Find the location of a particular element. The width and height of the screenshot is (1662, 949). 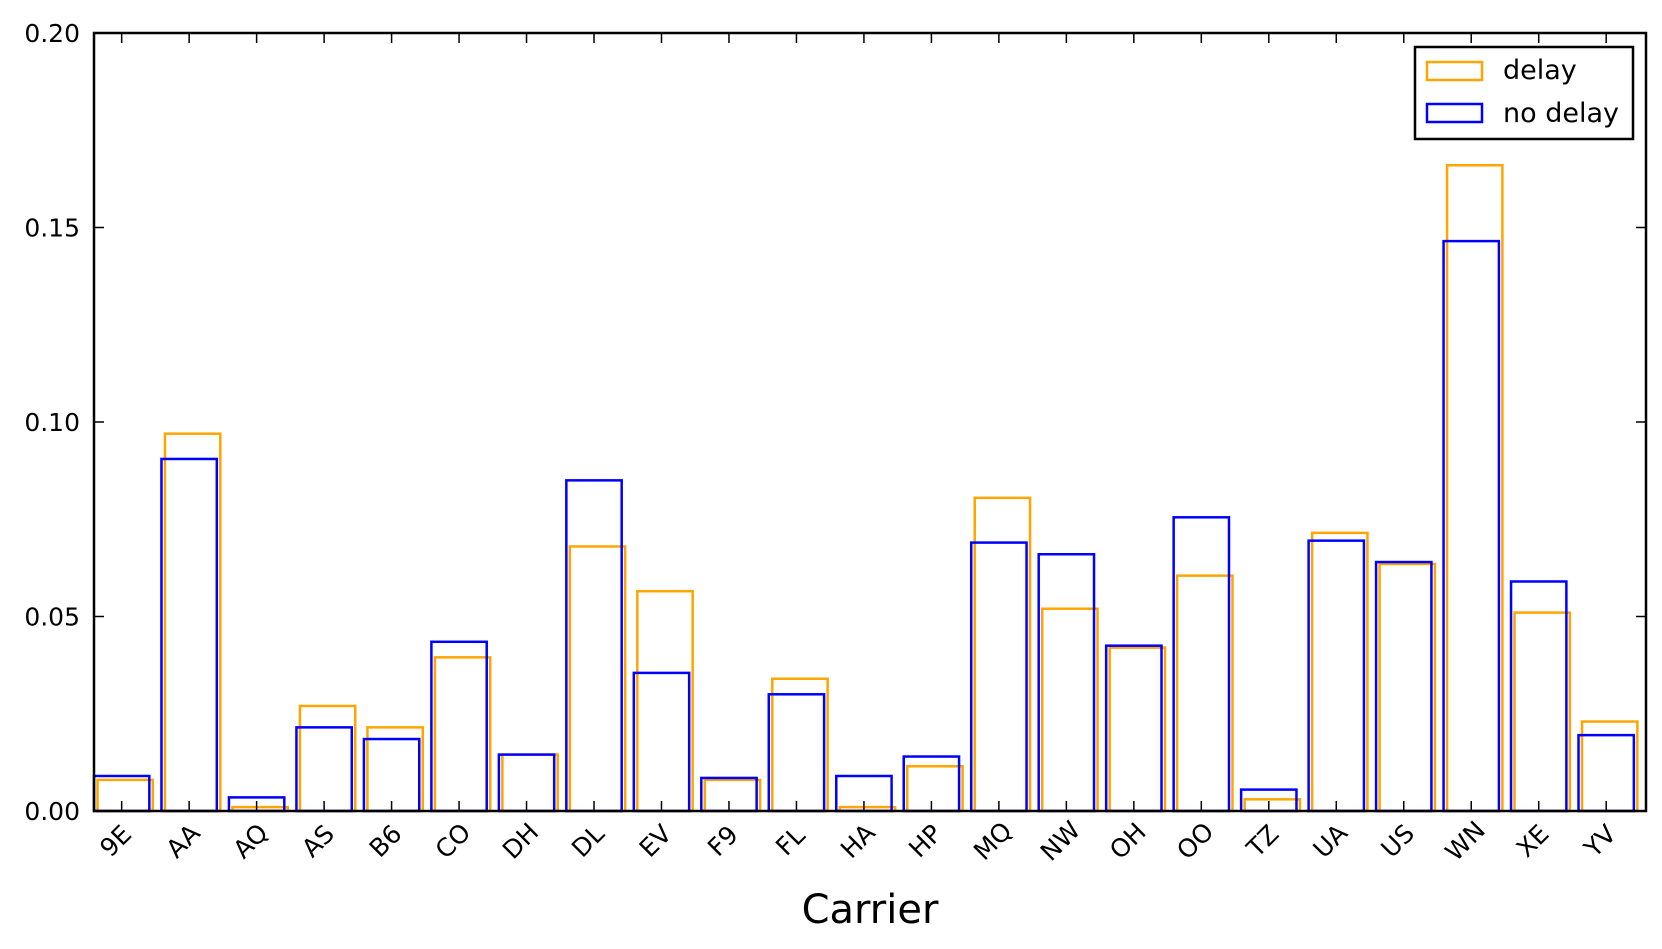

bar-no-delay-XE is located at coordinates (1538, 696).